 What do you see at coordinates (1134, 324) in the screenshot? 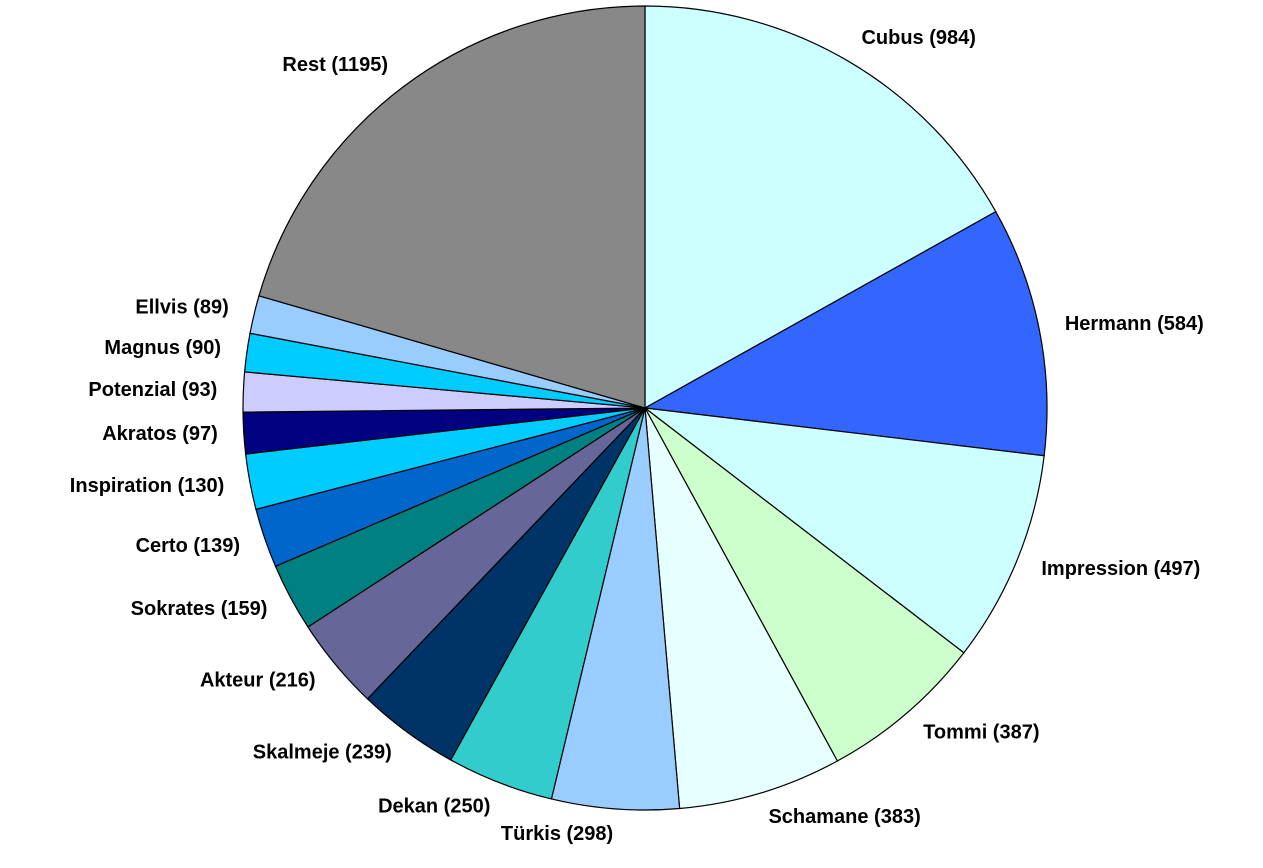
I see `slice-label: Hermann (584)` at bounding box center [1134, 324].